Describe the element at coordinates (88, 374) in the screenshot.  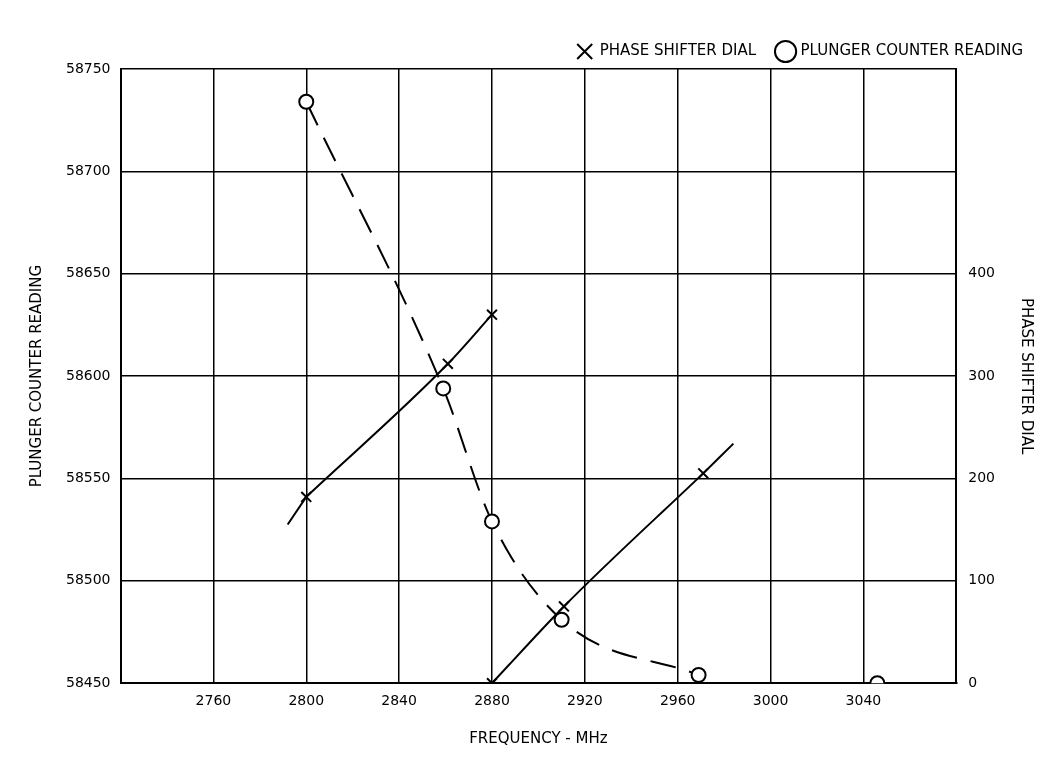
I see `y-tick-label: 58600` at that location.